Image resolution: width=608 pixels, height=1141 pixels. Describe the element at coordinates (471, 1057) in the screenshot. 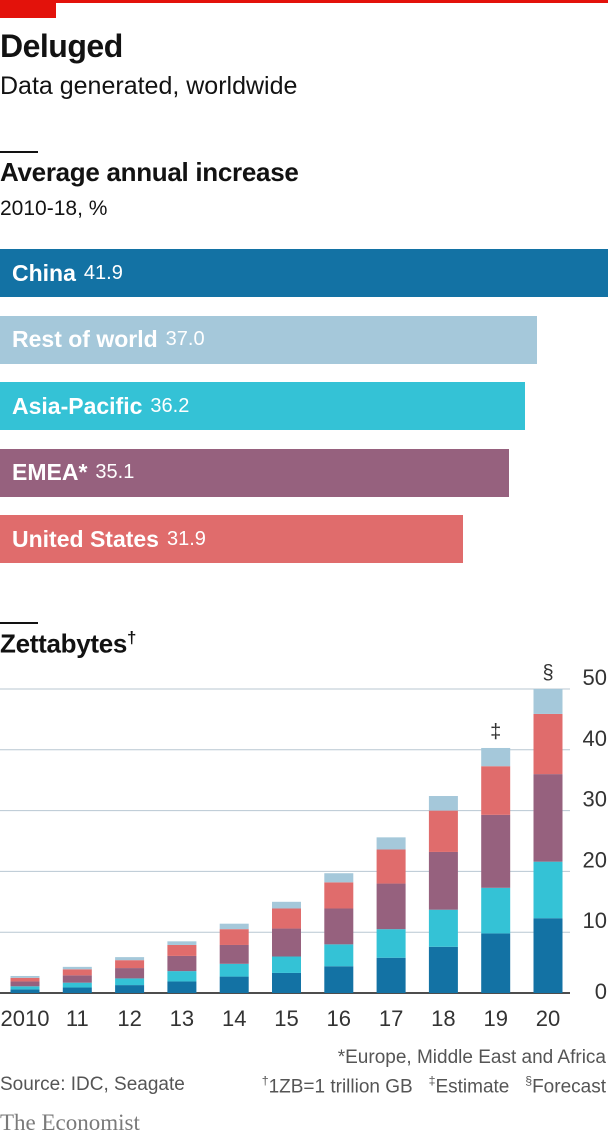

I see `footnote-emea: *Europe, Middle East and Africa` at that location.